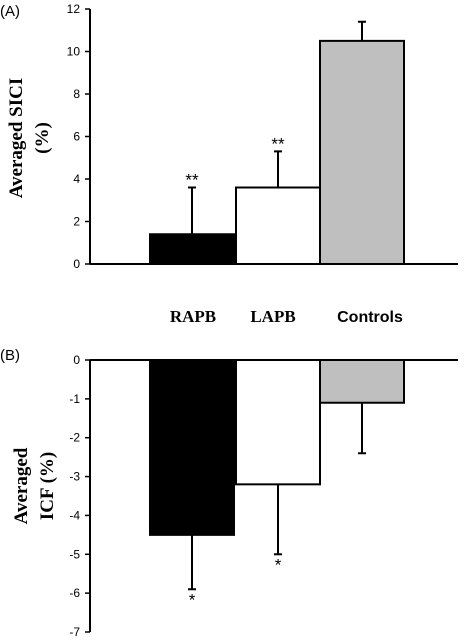 The height and width of the screenshot is (642, 474). What do you see at coordinates (74, 554) in the screenshot?
I see `y-tick-label: -5` at bounding box center [74, 554].